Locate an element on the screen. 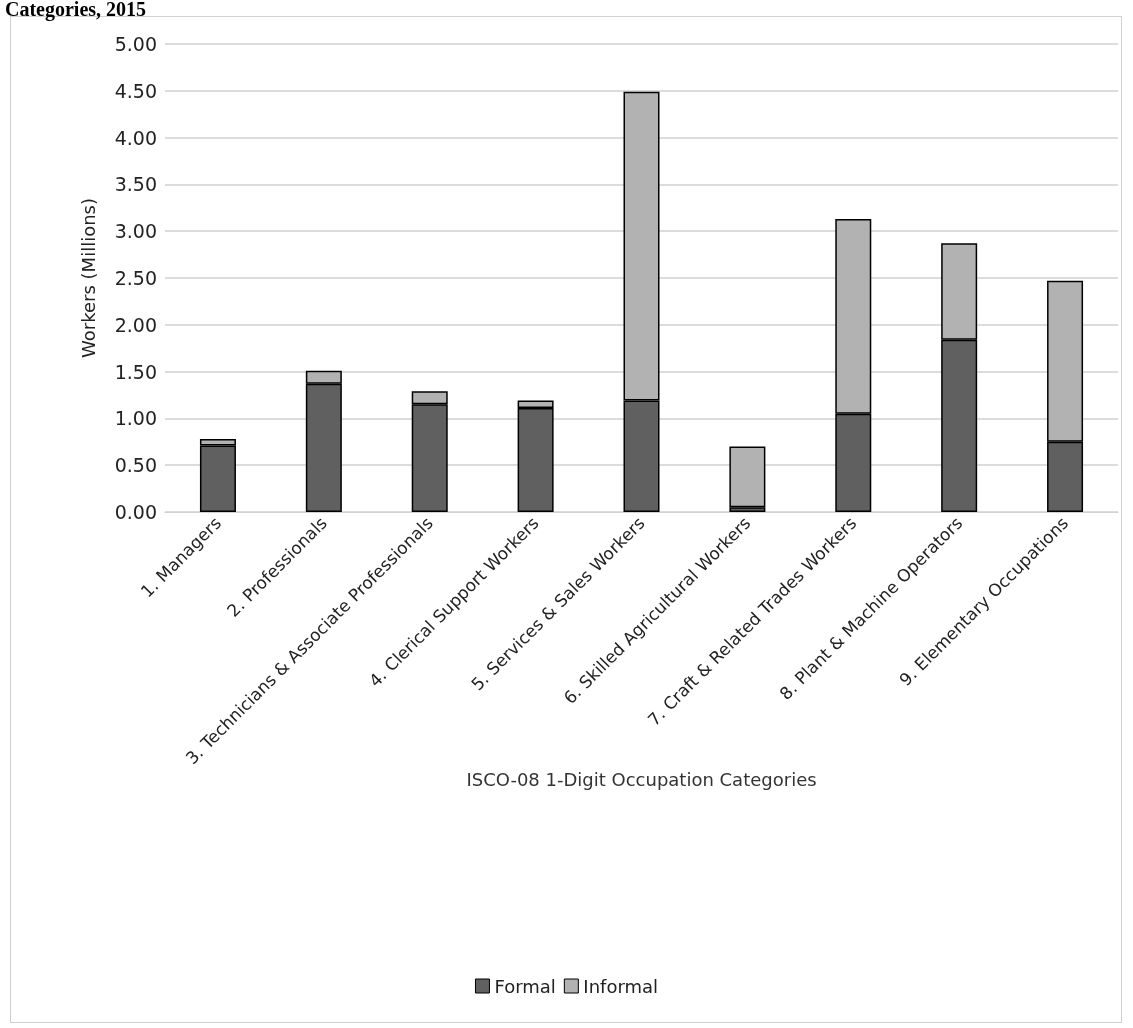 Image resolution: width=1133 pixels, height=1028 pixels. y-tick-label: 4.00 is located at coordinates (135, 137).